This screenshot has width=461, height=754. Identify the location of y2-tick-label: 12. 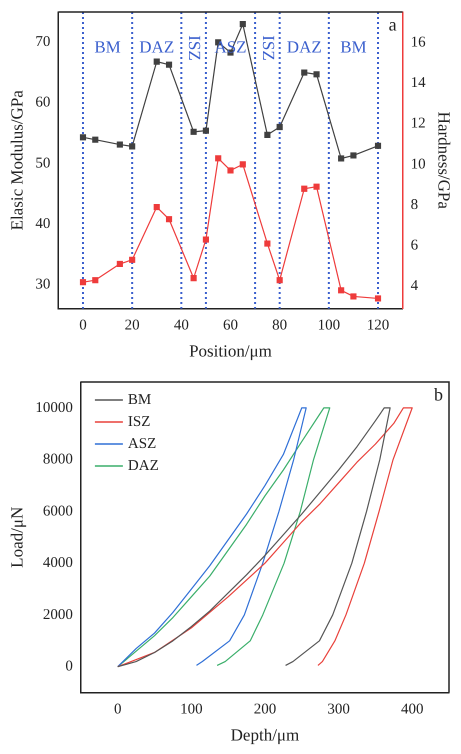
(418, 124).